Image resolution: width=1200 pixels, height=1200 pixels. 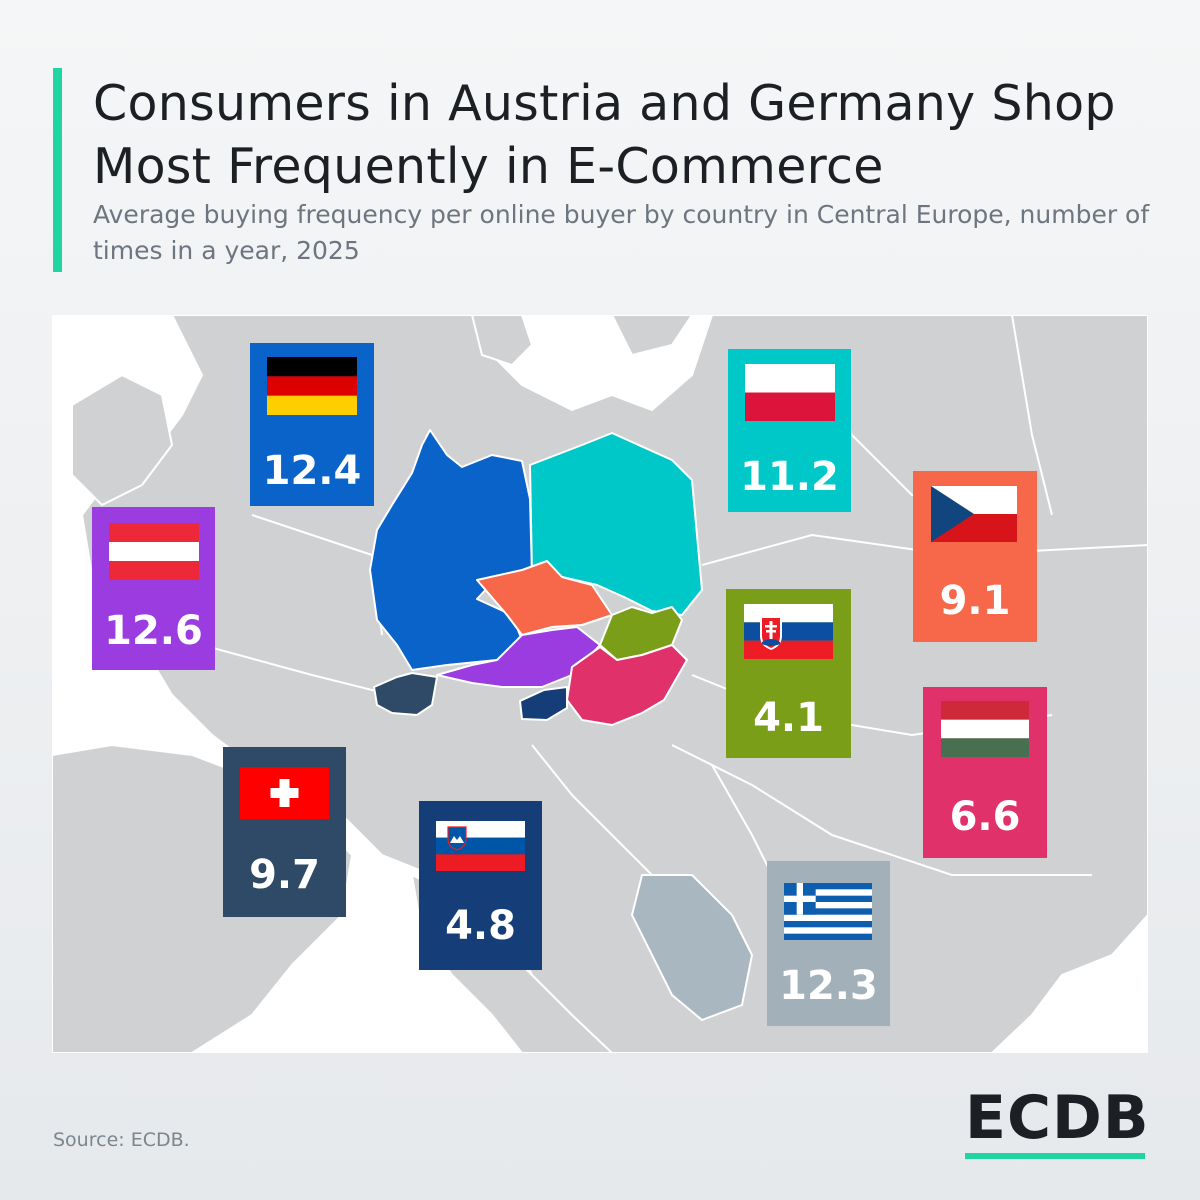 I want to click on hungary-flag-icon, so click(x=985, y=729).